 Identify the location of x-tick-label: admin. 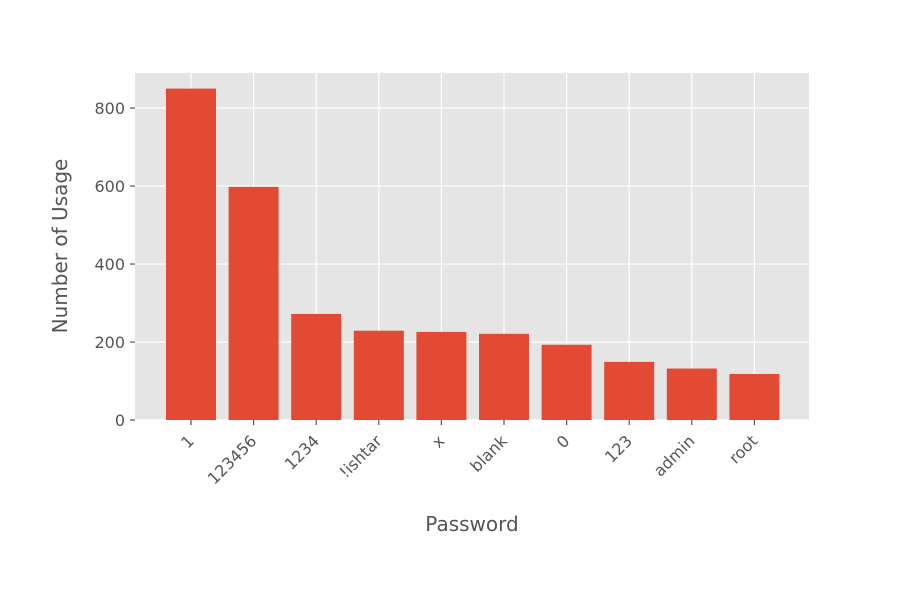
(674, 455).